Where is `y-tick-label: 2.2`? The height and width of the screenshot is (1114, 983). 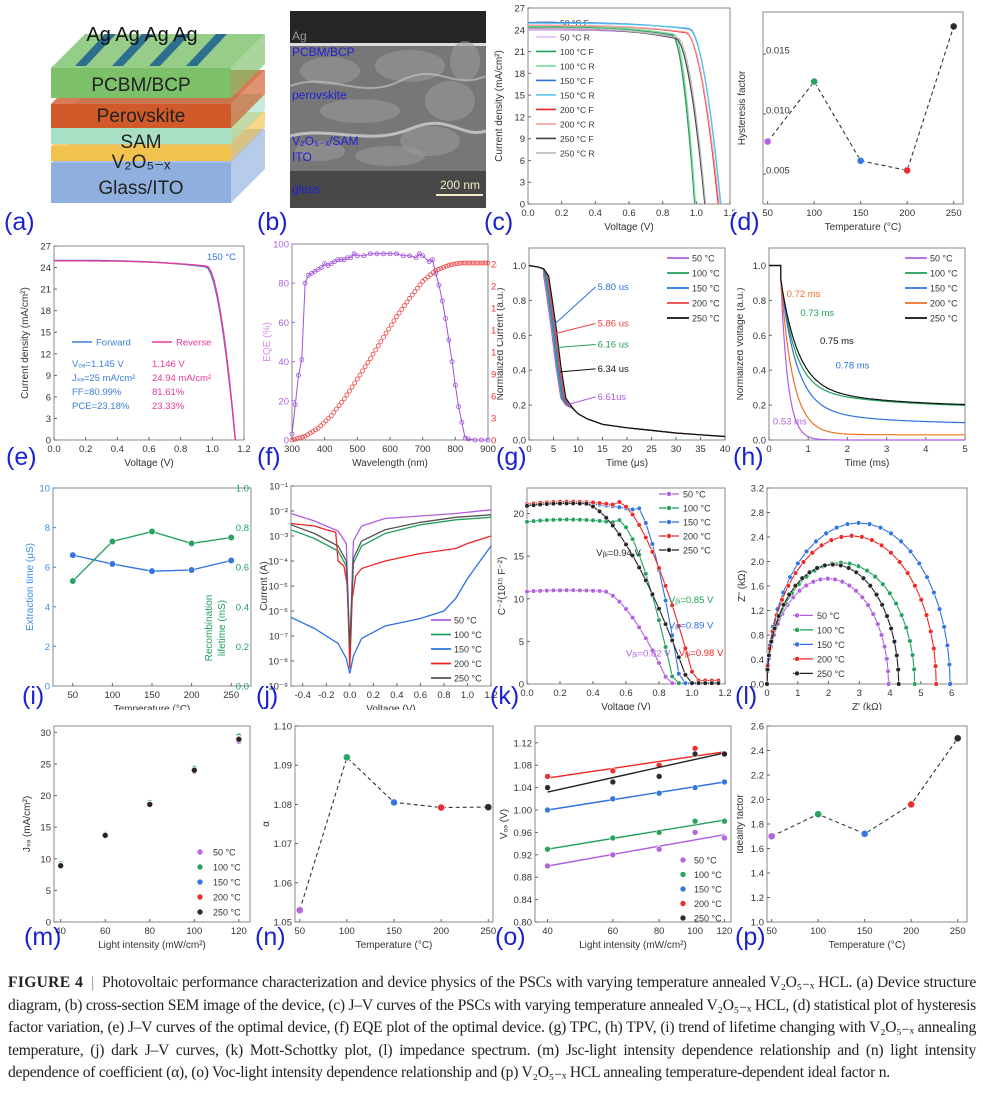 y-tick-label: 2.2 is located at coordinates (757, 776).